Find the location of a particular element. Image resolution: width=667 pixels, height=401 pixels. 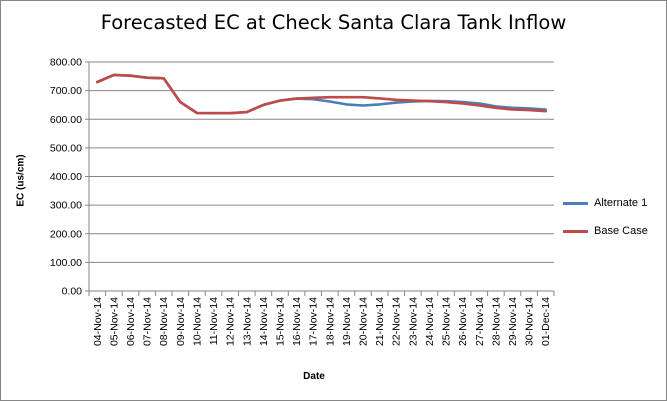

y-tick-label: 0.00 is located at coordinates (72, 292).